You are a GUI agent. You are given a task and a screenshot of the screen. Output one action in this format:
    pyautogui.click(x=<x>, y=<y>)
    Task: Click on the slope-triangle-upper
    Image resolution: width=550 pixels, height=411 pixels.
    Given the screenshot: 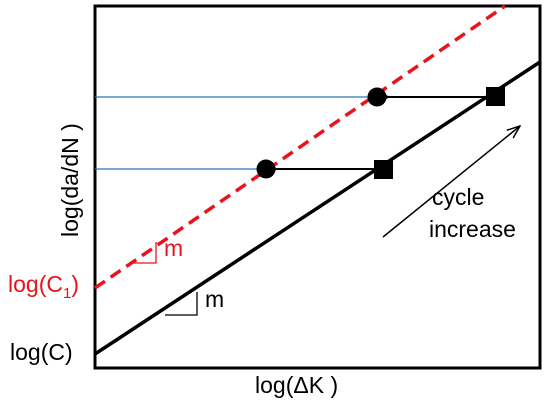 What is the action you would take?
    pyautogui.click(x=144, y=253)
    